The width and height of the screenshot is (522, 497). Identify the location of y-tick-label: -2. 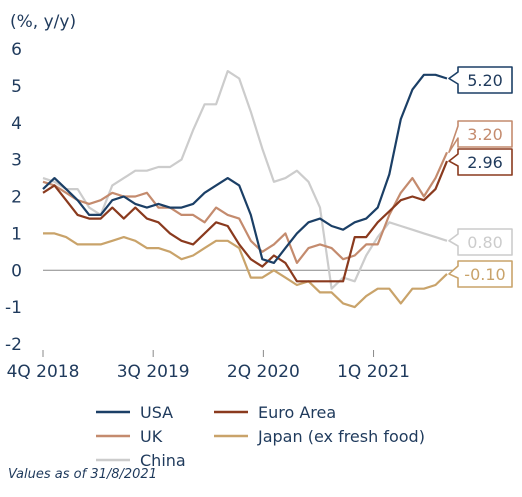
(13, 345).